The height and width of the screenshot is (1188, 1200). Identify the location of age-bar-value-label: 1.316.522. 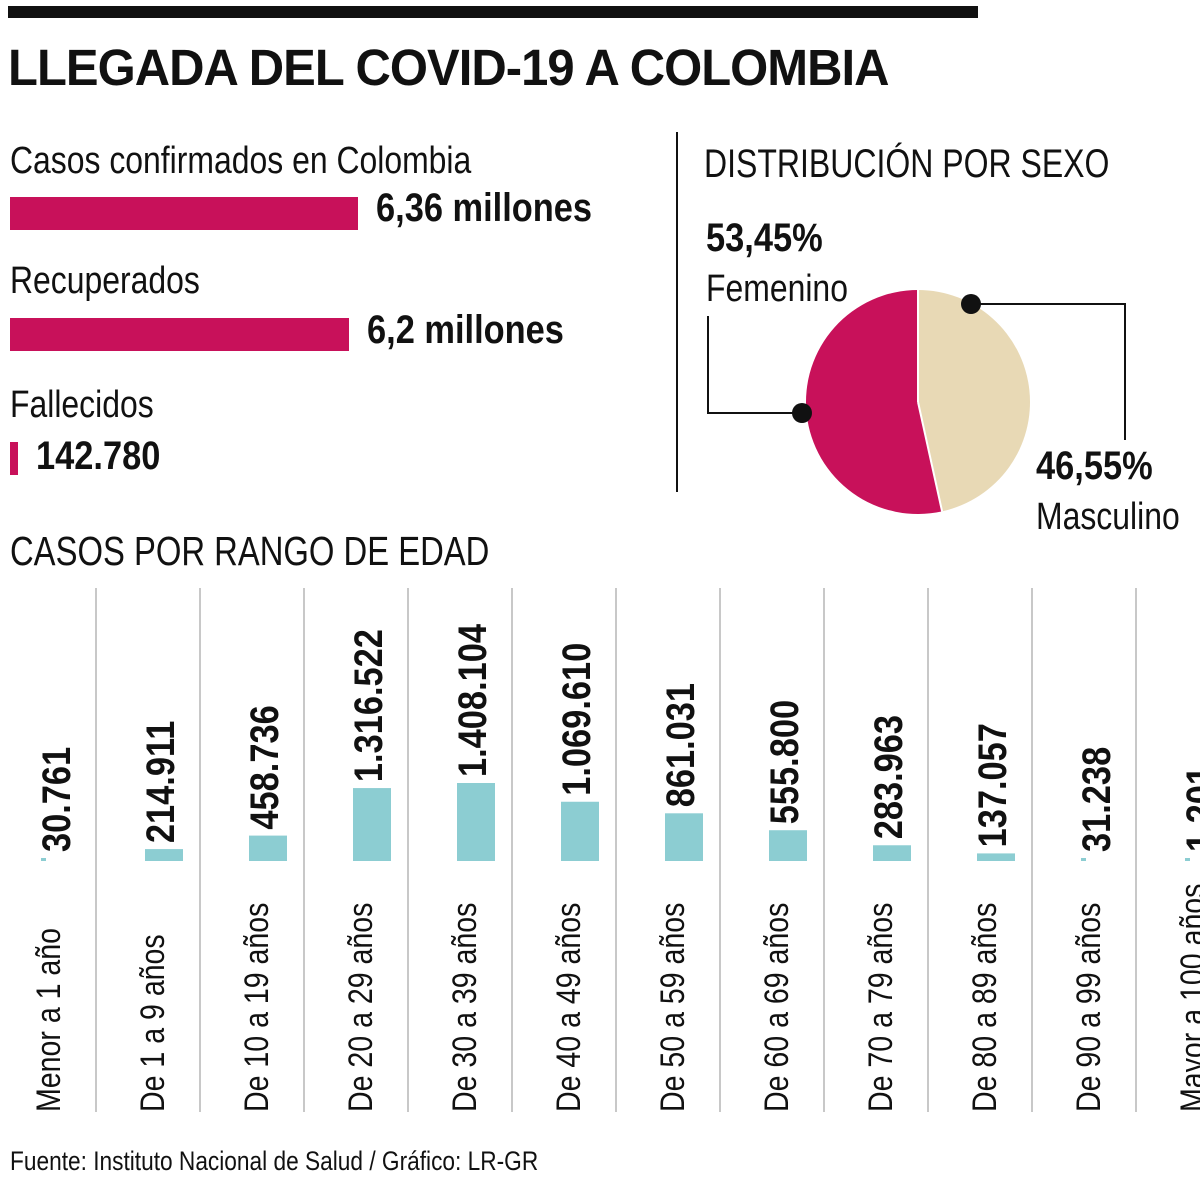
(368, 705).